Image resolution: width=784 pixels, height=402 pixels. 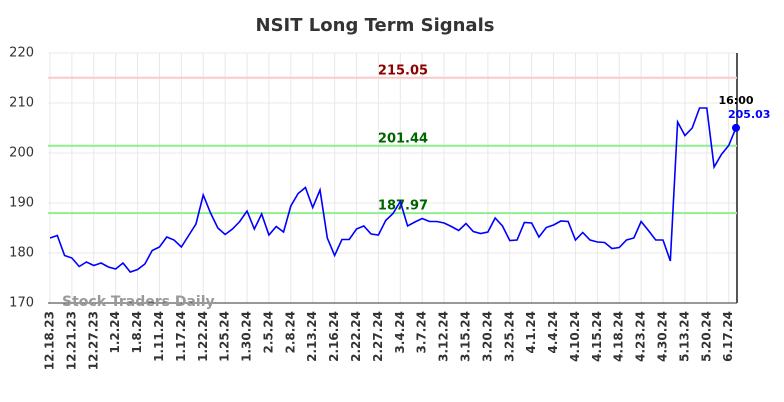 What do you see at coordinates (663, 336) in the screenshot?
I see `x-tick-label: 4.30.24` at bounding box center [663, 336].